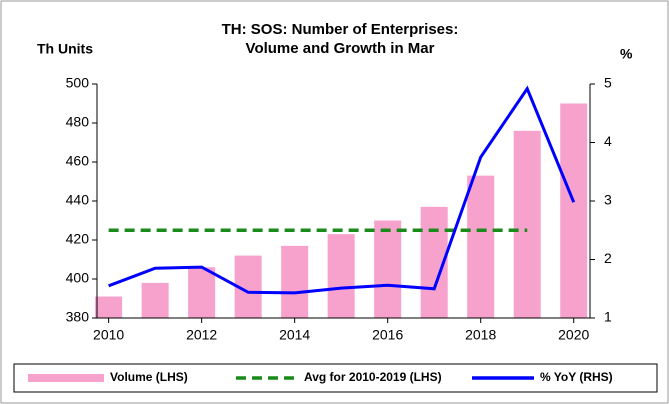 This screenshot has height=404, width=669. Describe the element at coordinates (608, 258) in the screenshot. I see `y2-tick-label: 2` at that location.